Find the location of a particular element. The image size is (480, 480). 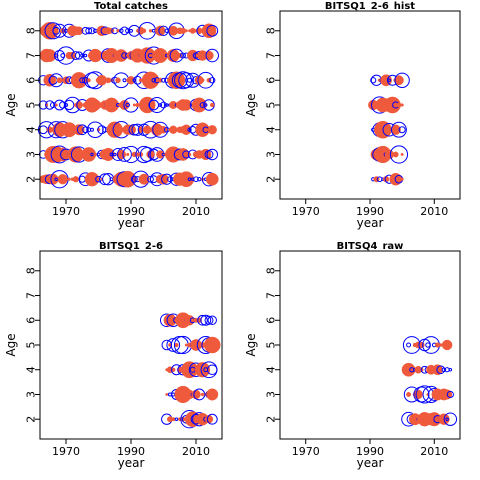

y-tick-label: 2 is located at coordinates (31, 179).